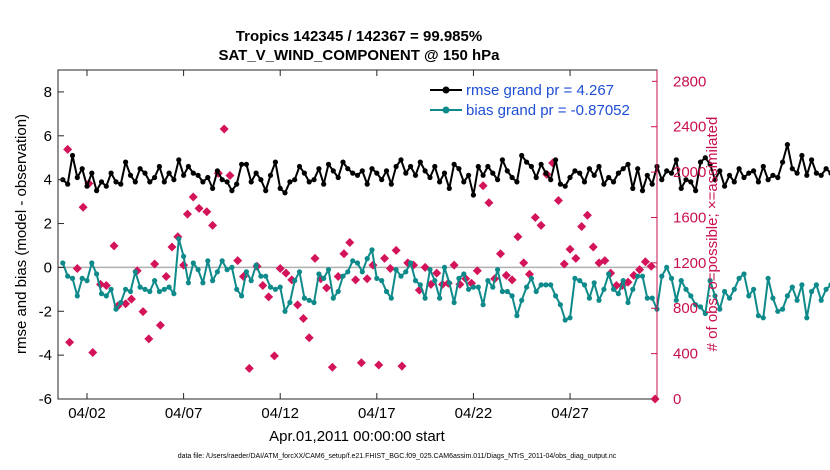 This screenshot has height=470, width=830. What do you see at coordinates (445, 170) in the screenshot?
I see `rmse-series` at bounding box center [445, 170].